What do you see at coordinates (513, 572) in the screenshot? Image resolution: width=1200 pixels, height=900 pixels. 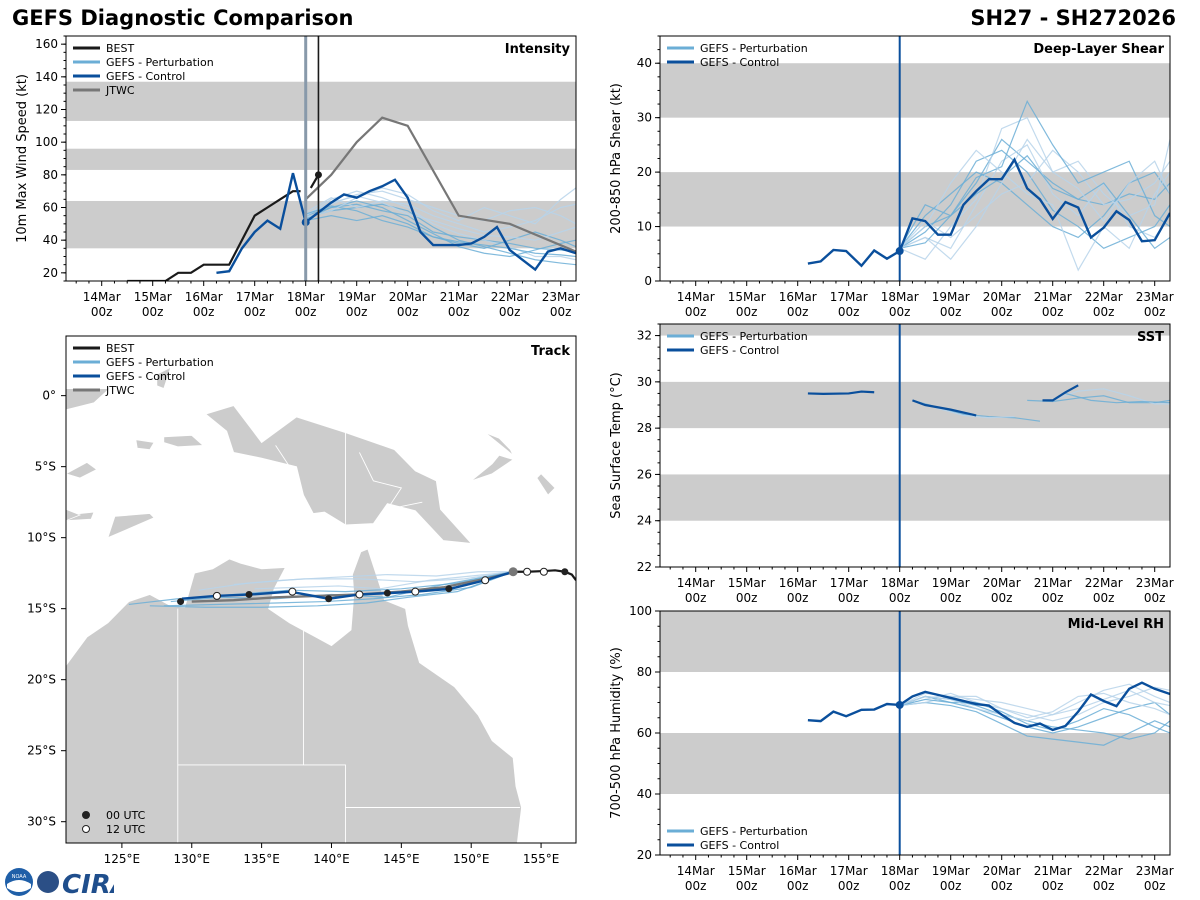 I see `initial-position` at bounding box center [513, 572].